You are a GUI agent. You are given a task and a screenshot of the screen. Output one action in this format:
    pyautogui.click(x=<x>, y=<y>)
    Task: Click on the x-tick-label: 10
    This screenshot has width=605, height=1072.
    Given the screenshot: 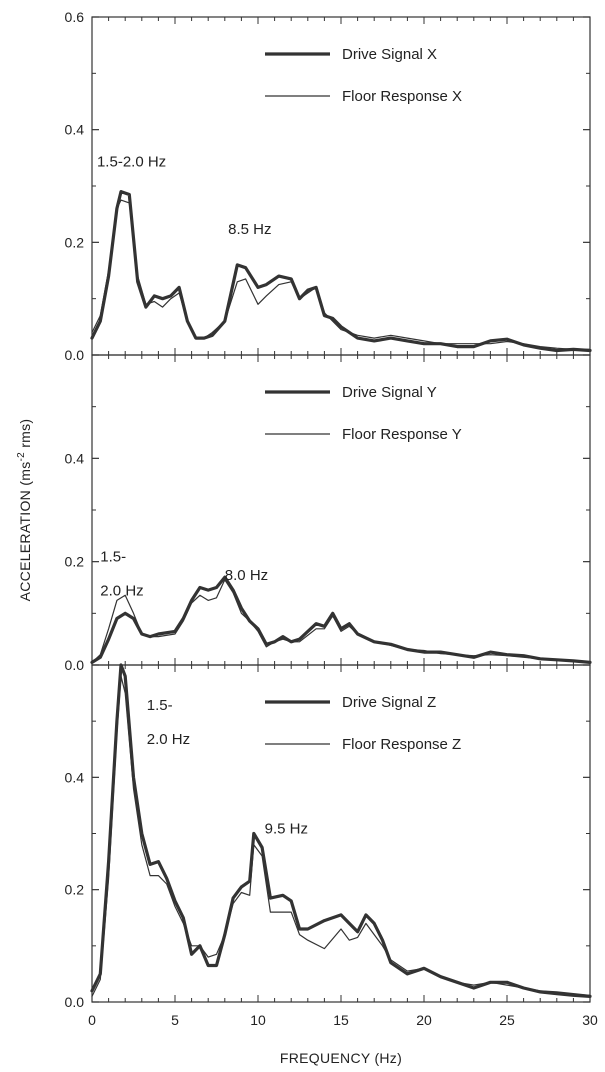 What is the action you would take?
    pyautogui.click(x=258, y=1020)
    